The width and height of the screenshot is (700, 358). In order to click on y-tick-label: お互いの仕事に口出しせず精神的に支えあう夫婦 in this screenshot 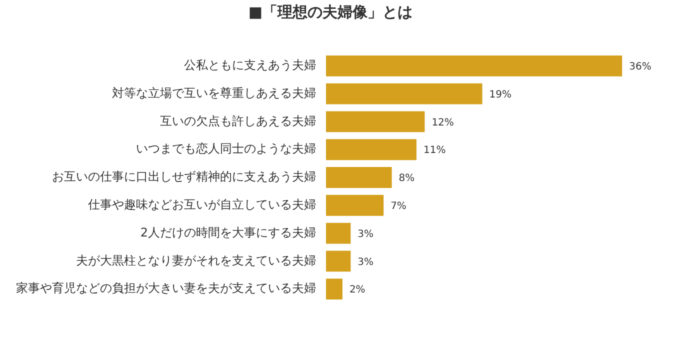, I will do `click(184, 177)`.